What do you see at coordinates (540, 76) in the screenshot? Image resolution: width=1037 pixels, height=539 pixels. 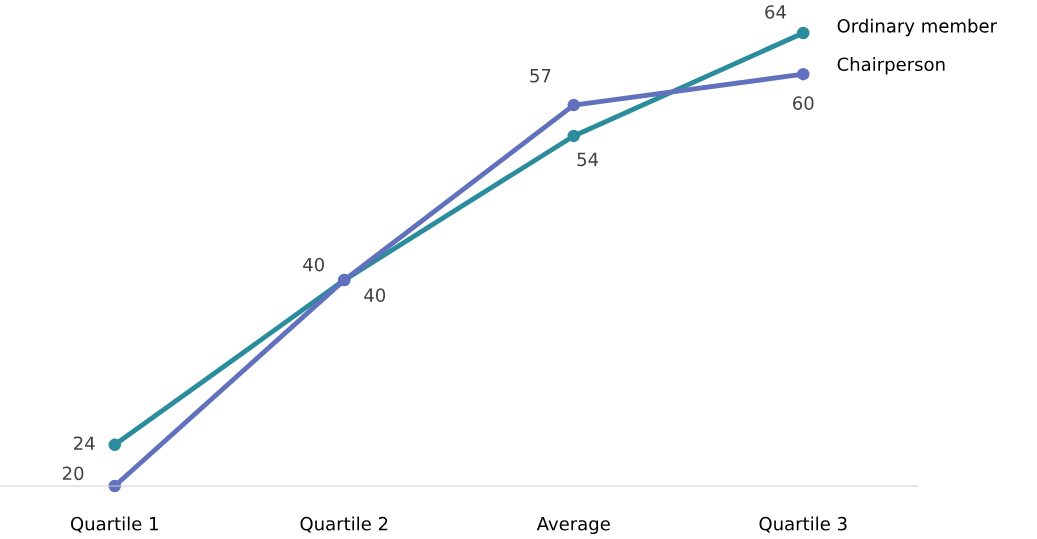 I see `data-label: 57` at bounding box center [540, 76].